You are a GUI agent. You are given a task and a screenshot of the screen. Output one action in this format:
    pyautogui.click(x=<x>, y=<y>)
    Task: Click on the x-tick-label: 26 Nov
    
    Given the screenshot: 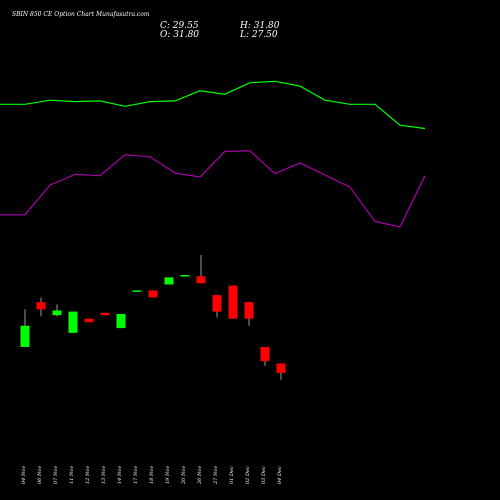 What is the action you would take?
    pyautogui.click(x=200, y=475)
    